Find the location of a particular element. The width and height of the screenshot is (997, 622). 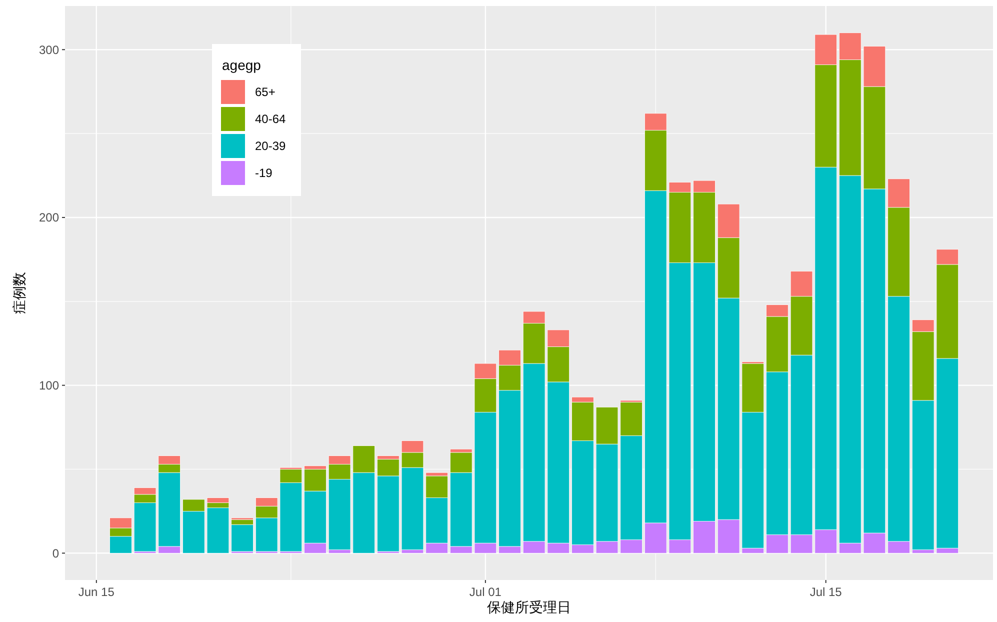

legend-label: 40-64 is located at coordinates (270, 119).